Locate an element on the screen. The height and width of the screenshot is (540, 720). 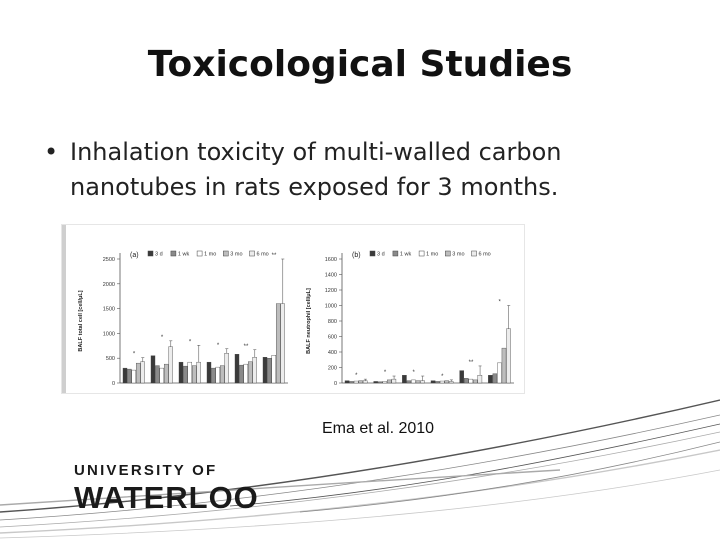
y-tick-label: 600 is located at coordinates (332, 338).